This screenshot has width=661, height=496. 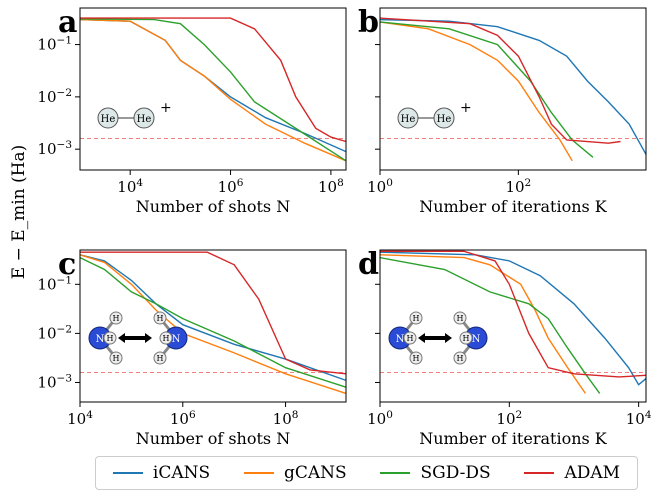 What do you see at coordinates (455, 473) in the screenshot?
I see `legend-label: SGD-DS` at bounding box center [455, 473].